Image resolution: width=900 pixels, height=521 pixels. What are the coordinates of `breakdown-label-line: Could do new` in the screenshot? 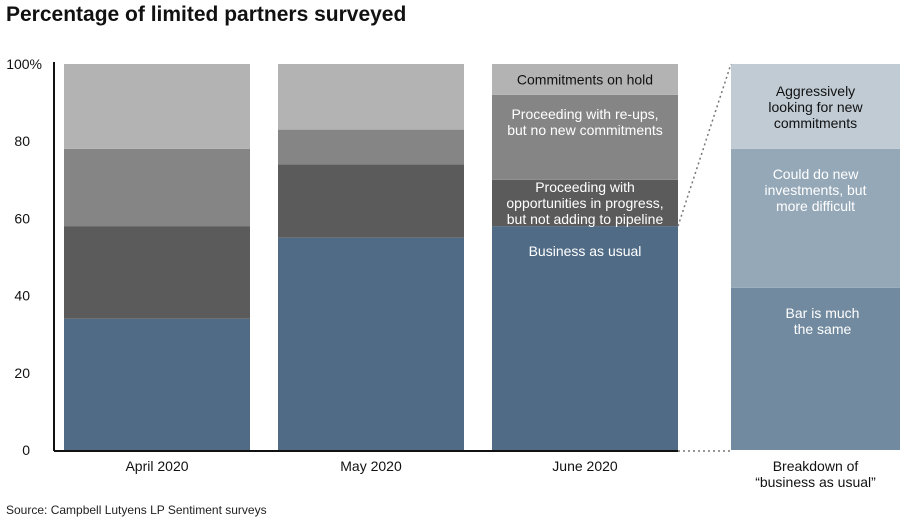 It's located at (816, 174).